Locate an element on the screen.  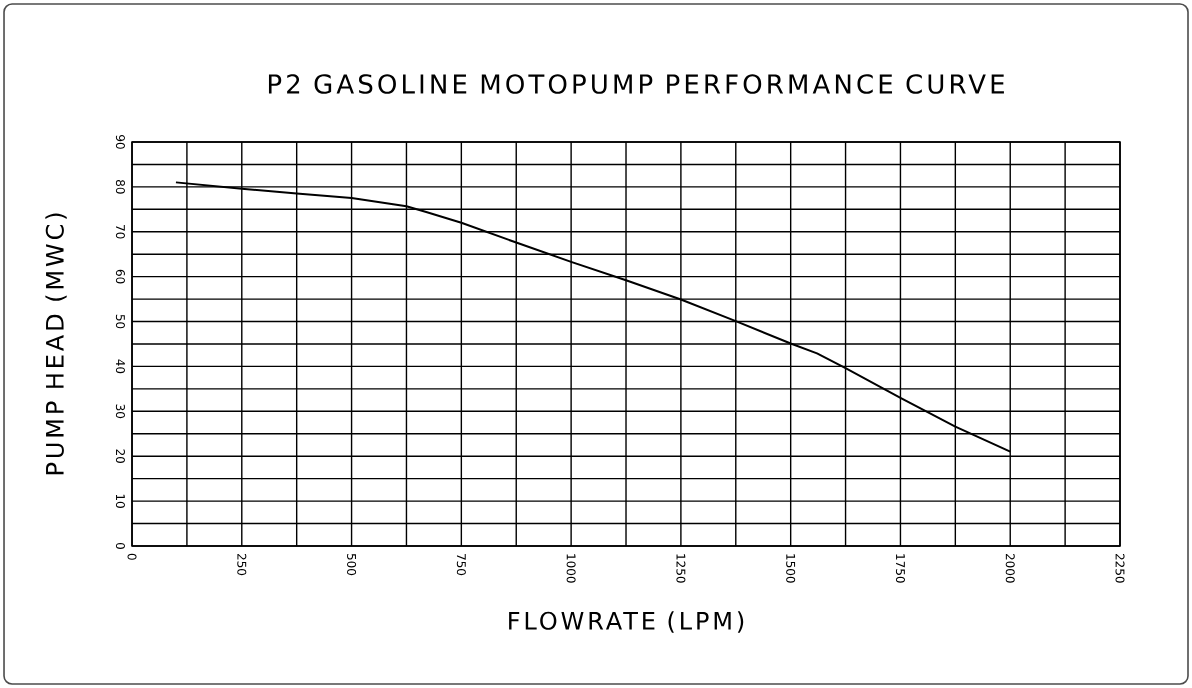
y-axis-title: PUMP HEAD (MWC) is located at coordinates (56, 344).